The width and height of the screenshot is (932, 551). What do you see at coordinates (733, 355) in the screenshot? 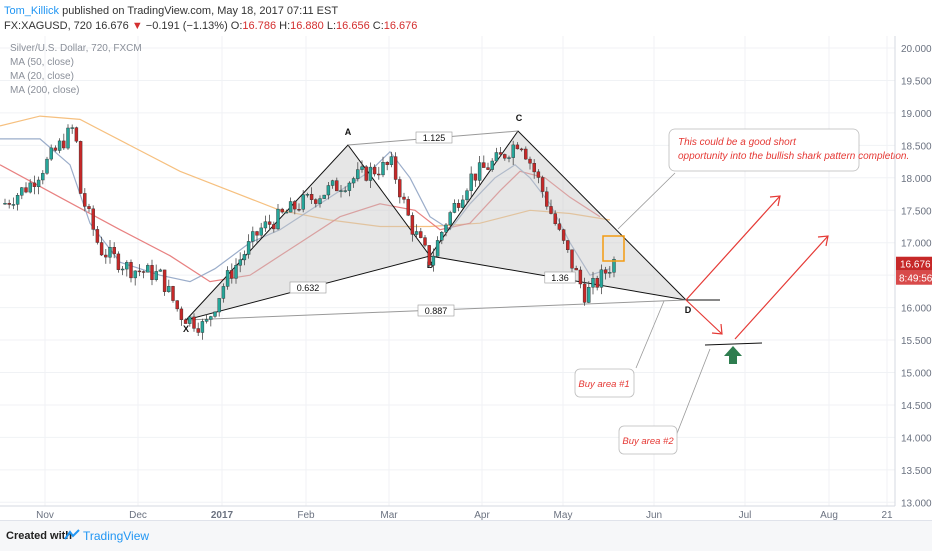
I see `buy-up-arrow-icon` at bounding box center [733, 355].